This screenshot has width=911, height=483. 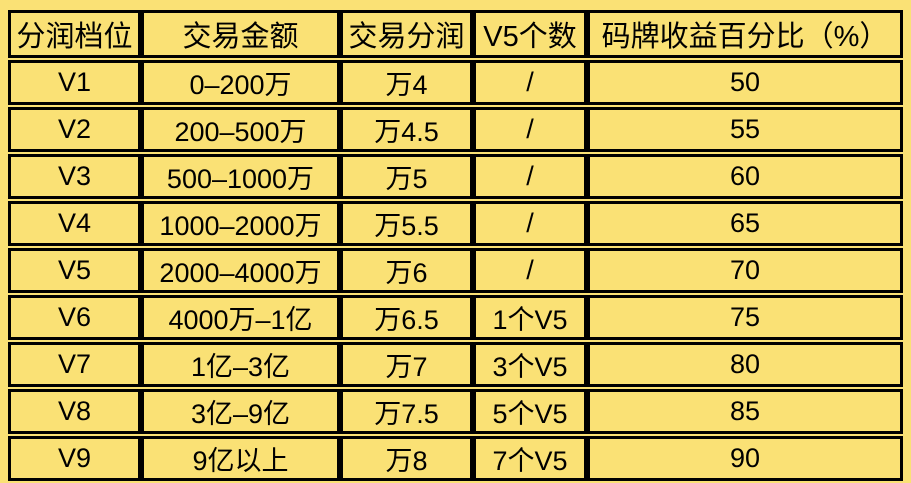 I want to click on header-v5-count: V5个数, so click(x=530, y=34).